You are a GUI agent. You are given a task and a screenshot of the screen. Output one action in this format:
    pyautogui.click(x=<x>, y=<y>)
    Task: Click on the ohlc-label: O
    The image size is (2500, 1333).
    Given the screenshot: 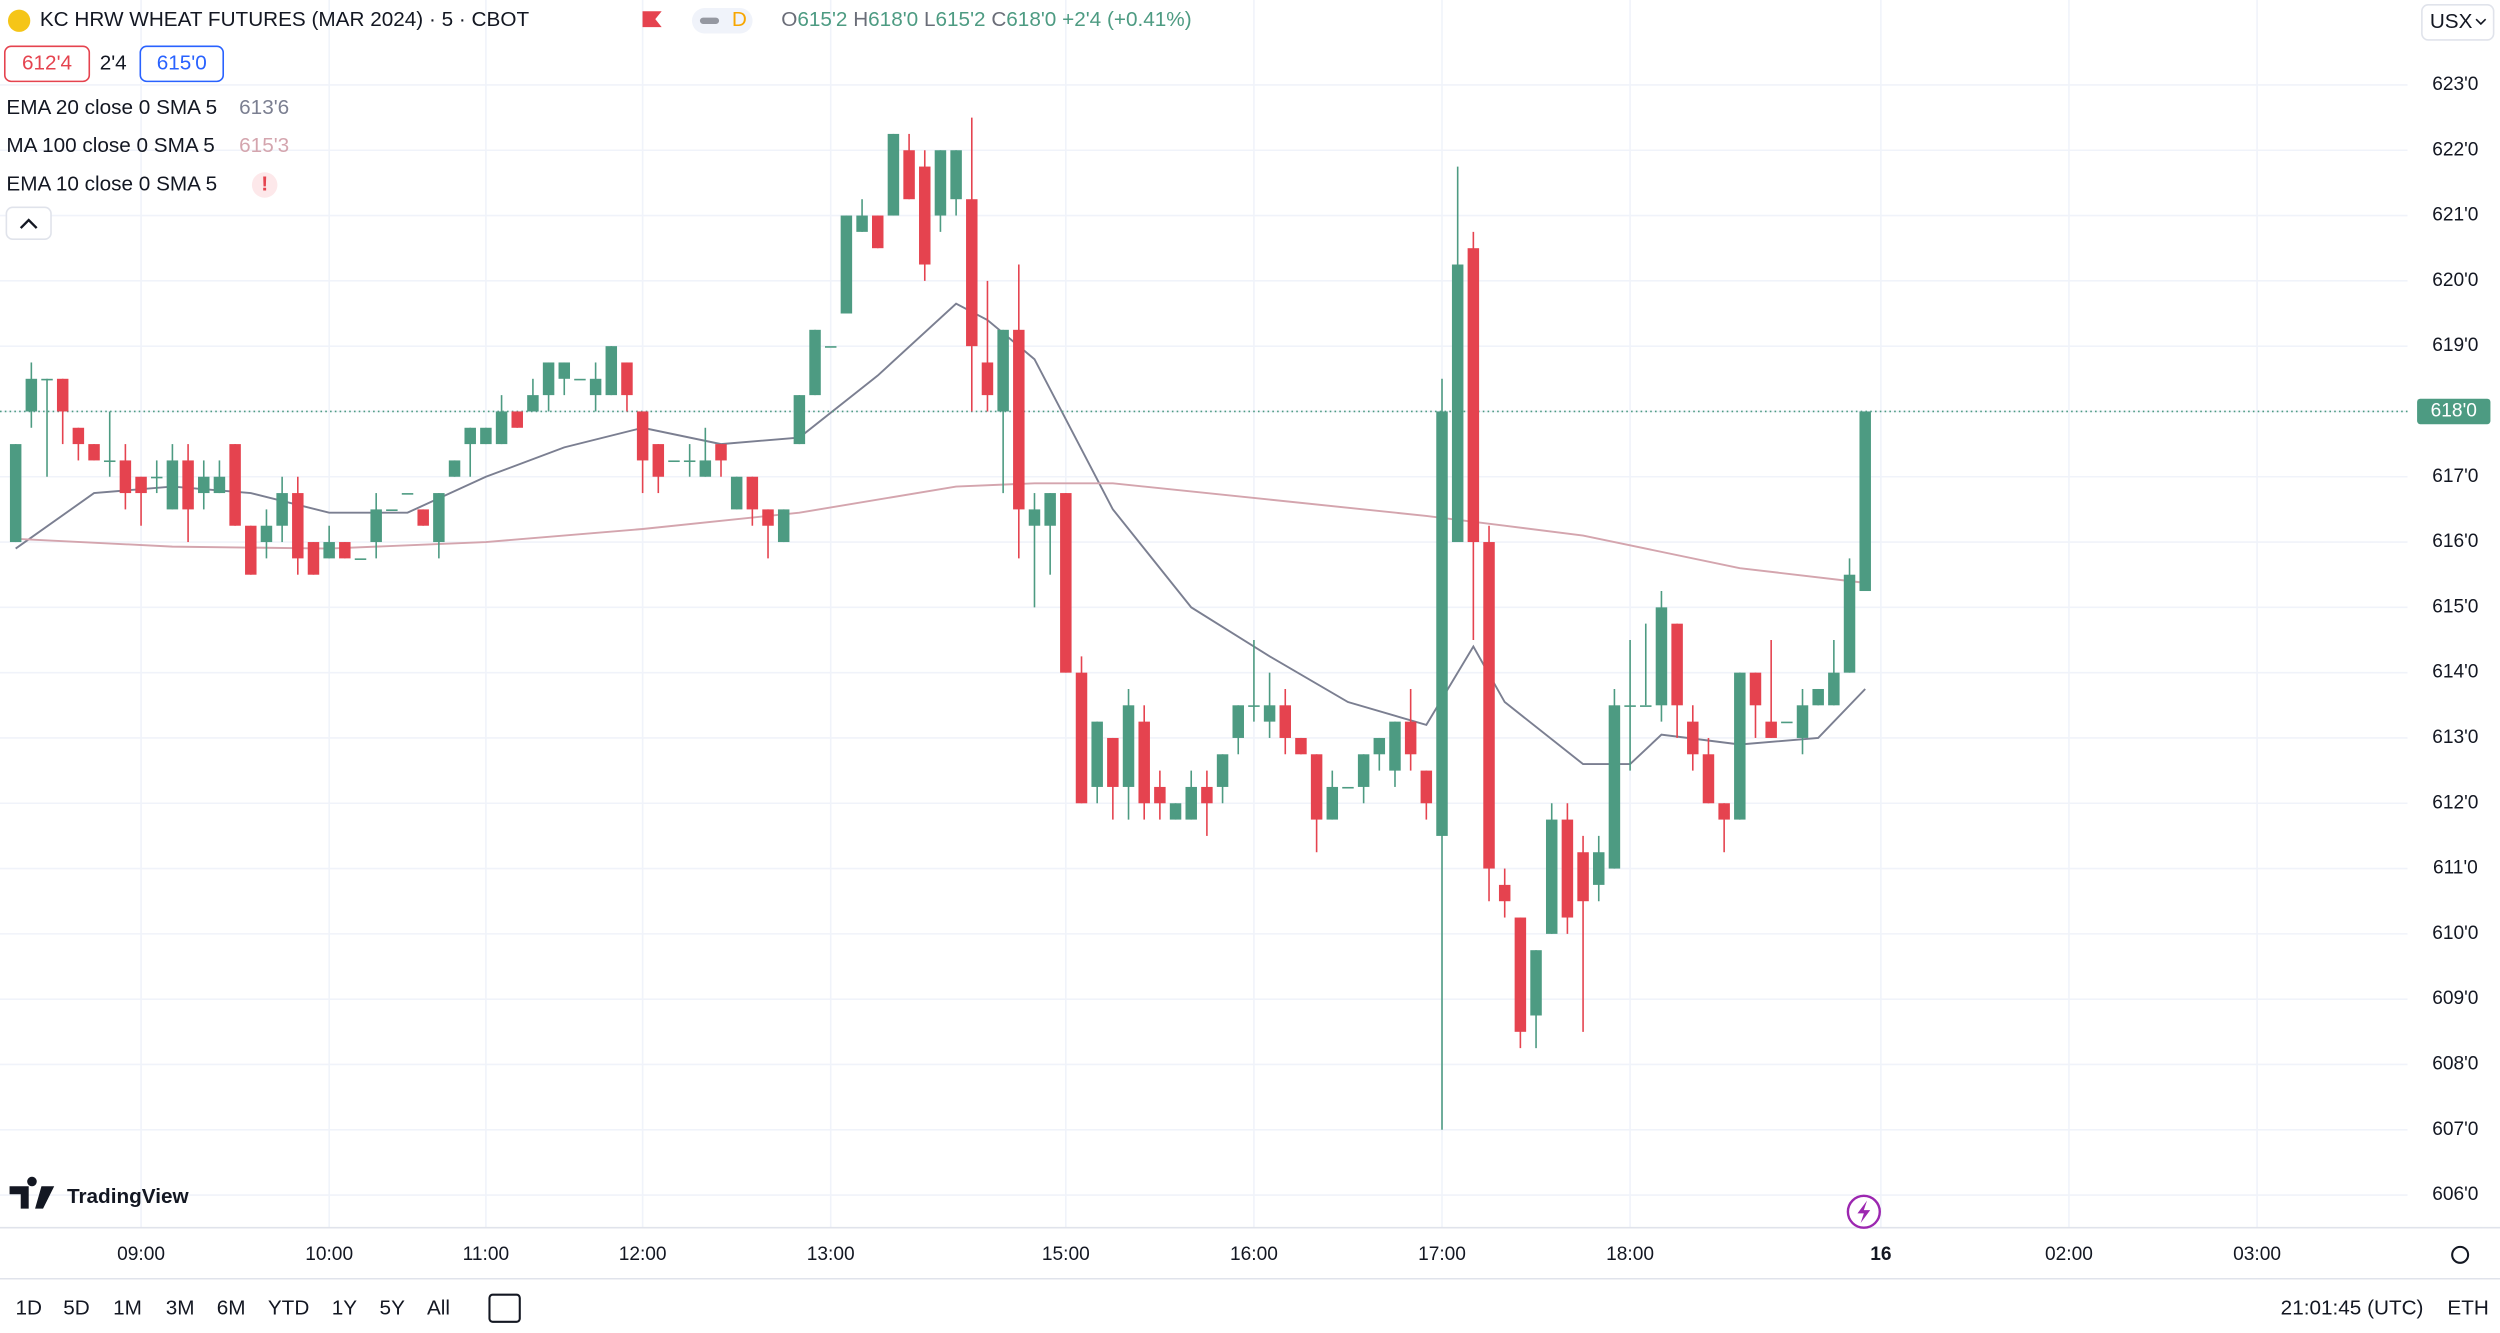 What is the action you would take?
    pyautogui.click(x=789, y=19)
    